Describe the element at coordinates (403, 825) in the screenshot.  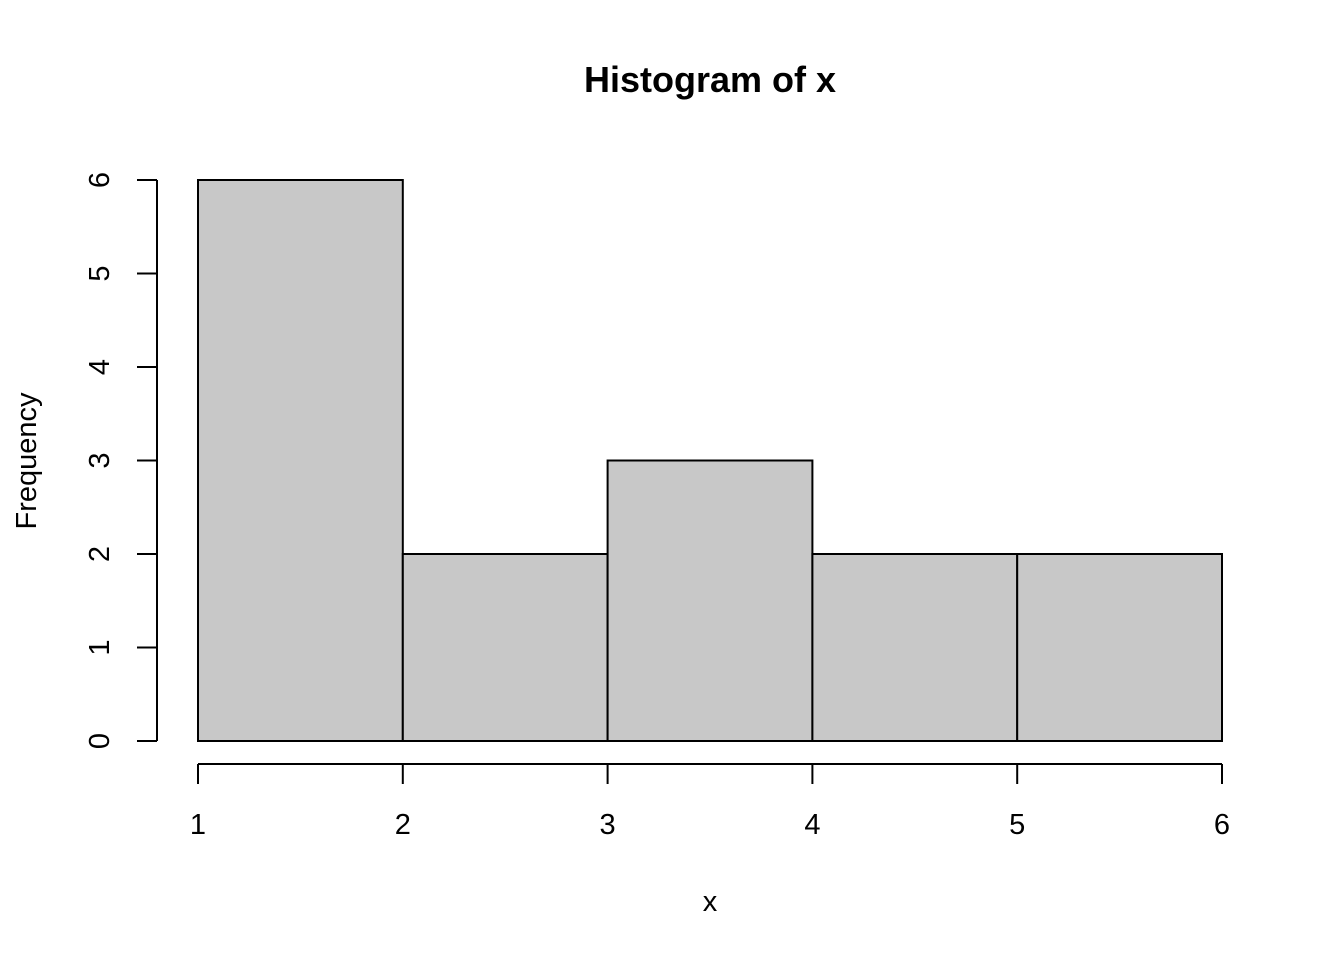
I see `x-tick-label: 2` at that location.